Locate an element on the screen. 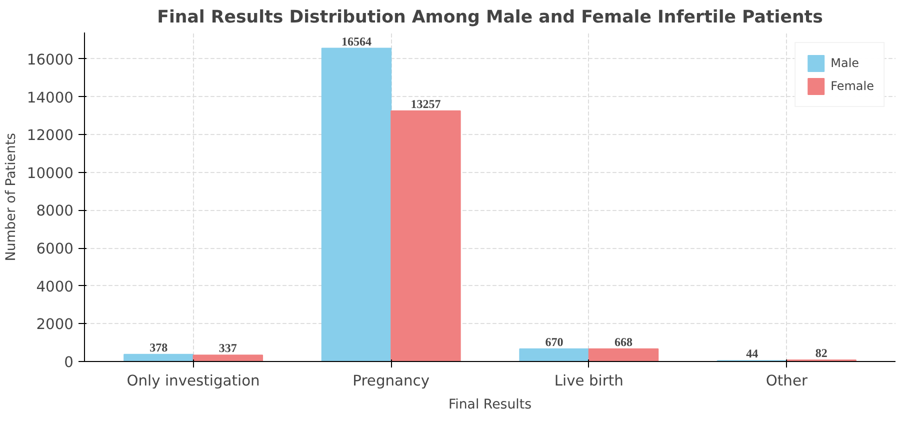  y-tick-label: 6000 is located at coordinates (55, 249).